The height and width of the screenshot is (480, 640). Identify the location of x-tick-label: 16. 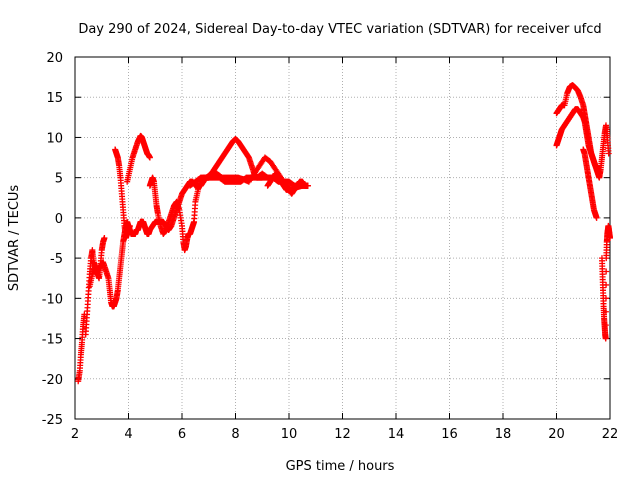
(449, 434).